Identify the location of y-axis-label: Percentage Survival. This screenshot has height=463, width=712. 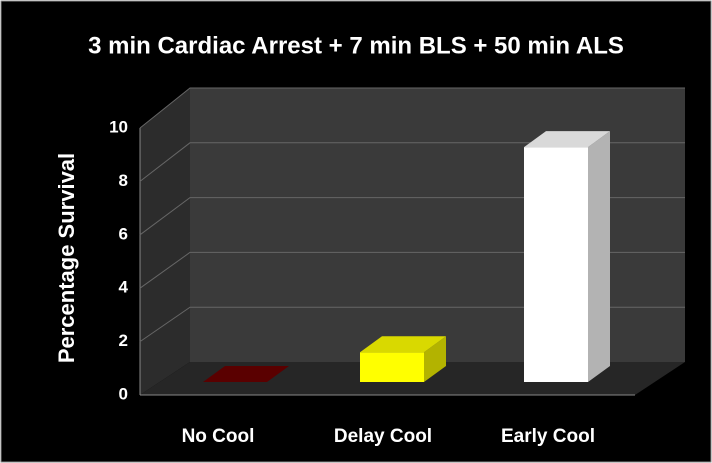
(66, 258).